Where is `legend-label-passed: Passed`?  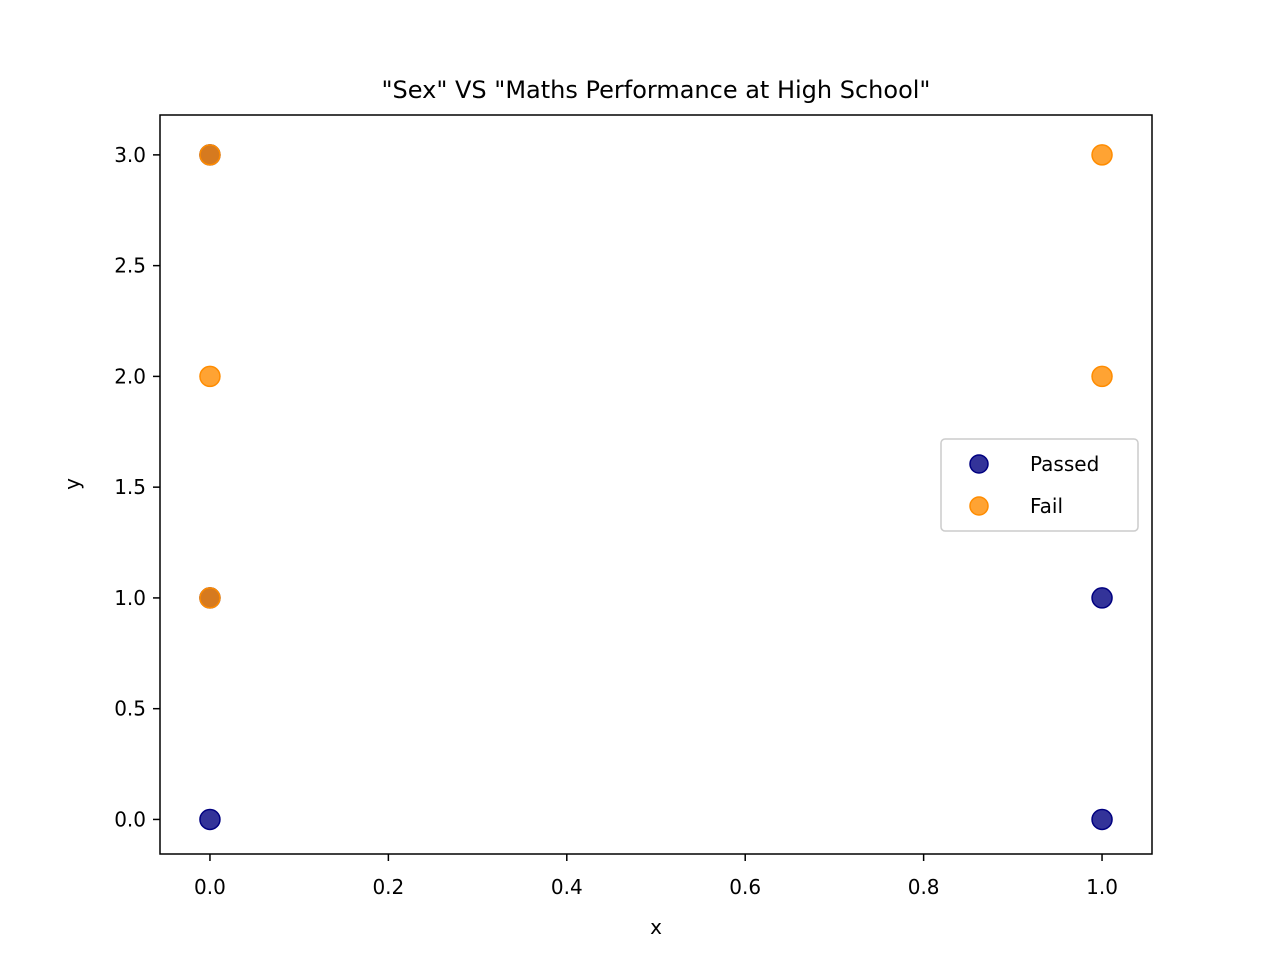 legend-label-passed: Passed is located at coordinates (1064, 464).